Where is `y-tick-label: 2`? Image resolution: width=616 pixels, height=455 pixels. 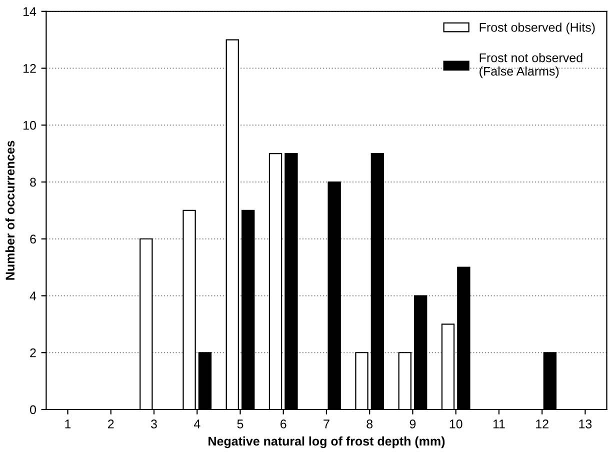
y-tick-label: 2 is located at coordinates (33, 353).